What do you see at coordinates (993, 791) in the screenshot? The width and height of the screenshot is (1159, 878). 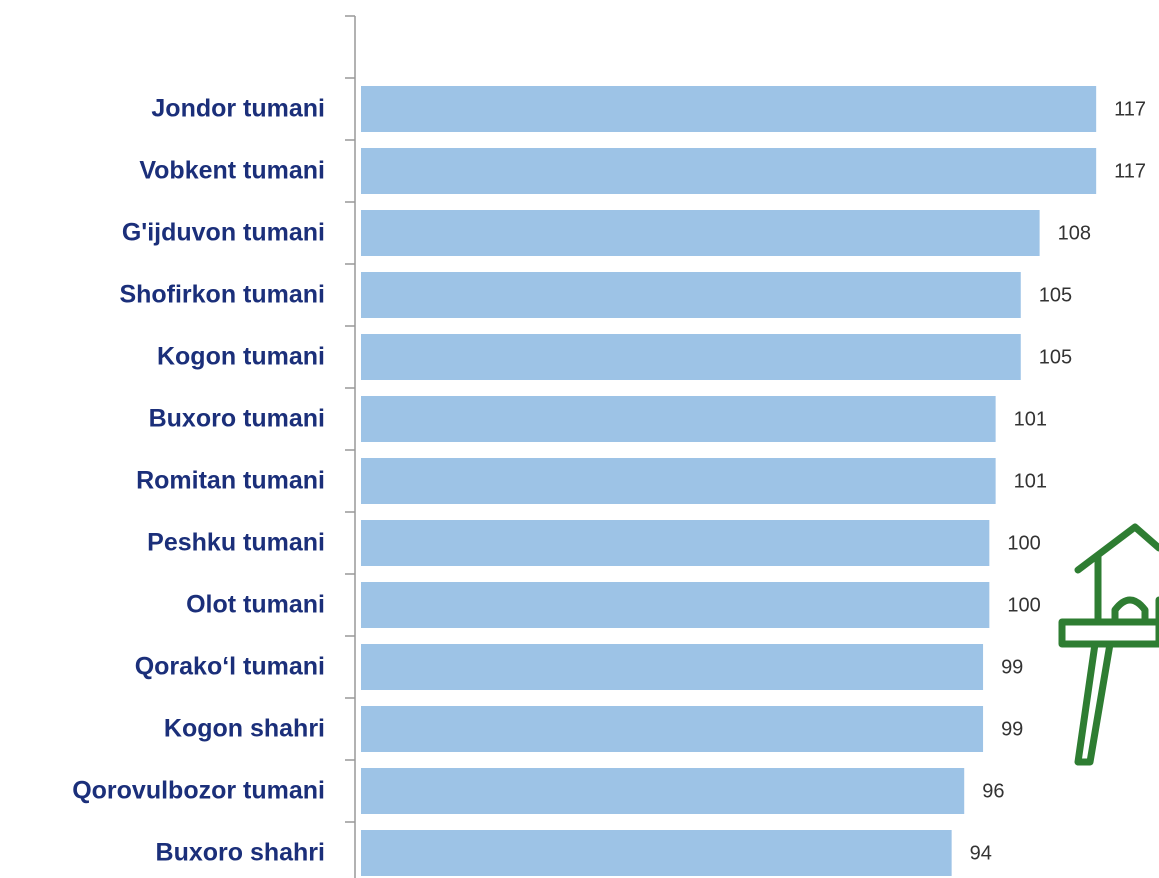 I see `value-label: 96` at bounding box center [993, 791].